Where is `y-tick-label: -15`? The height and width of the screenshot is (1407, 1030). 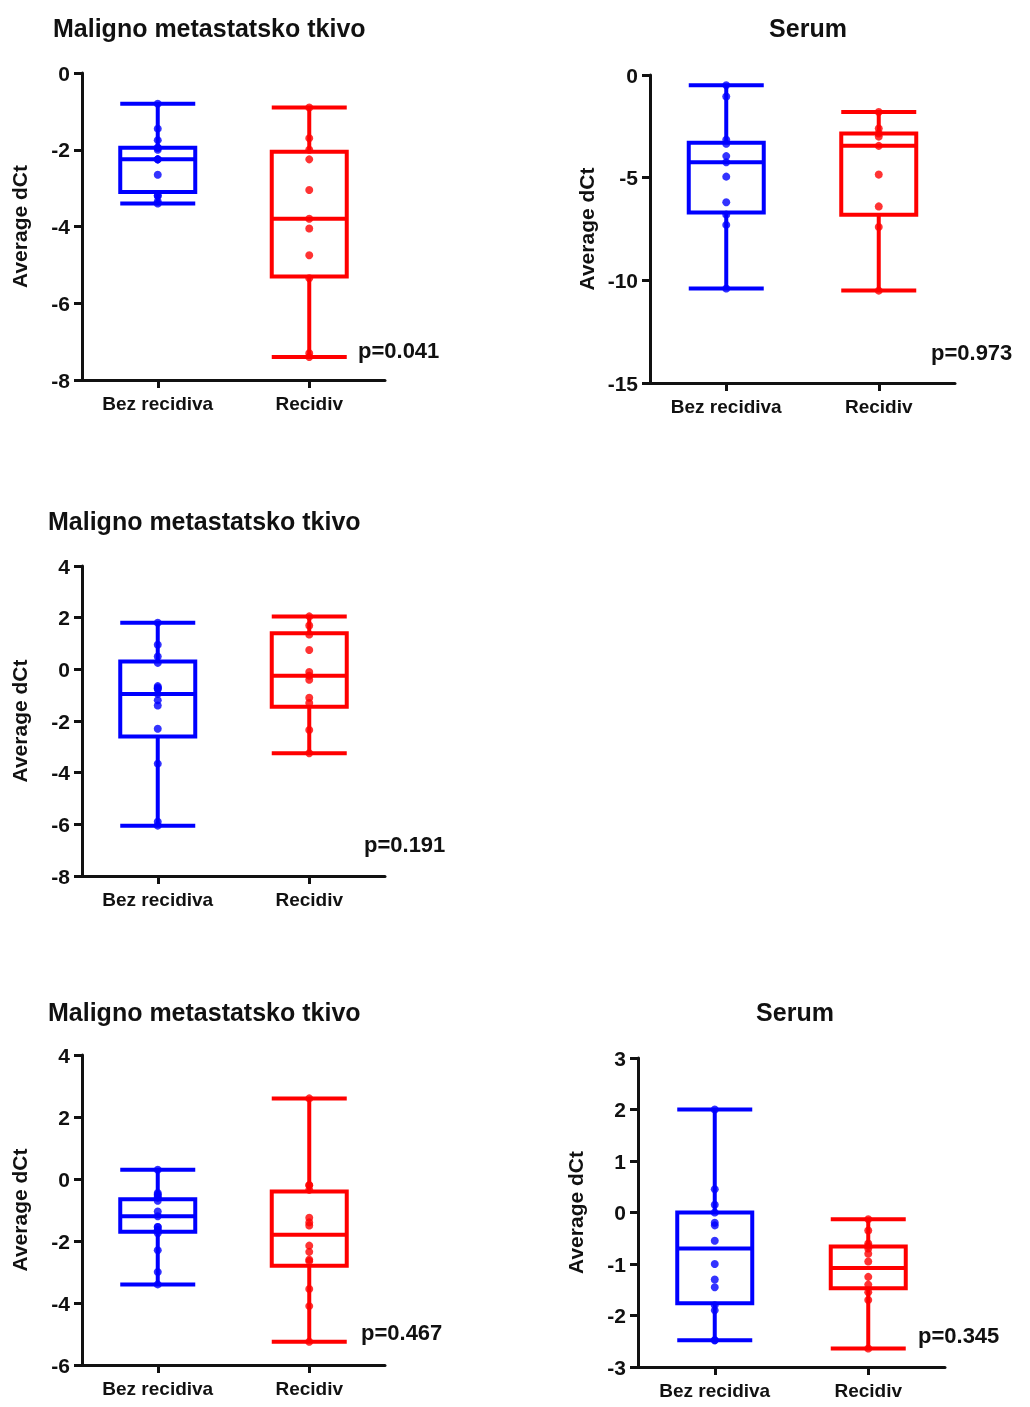 y-tick-label: -15 is located at coordinates (623, 383).